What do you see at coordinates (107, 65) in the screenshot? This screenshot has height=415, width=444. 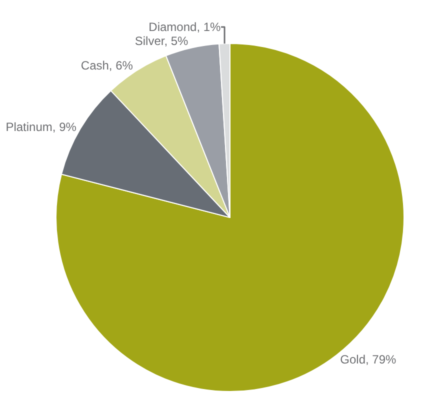 I see `slice-label: Cash, 6%` at bounding box center [107, 65].